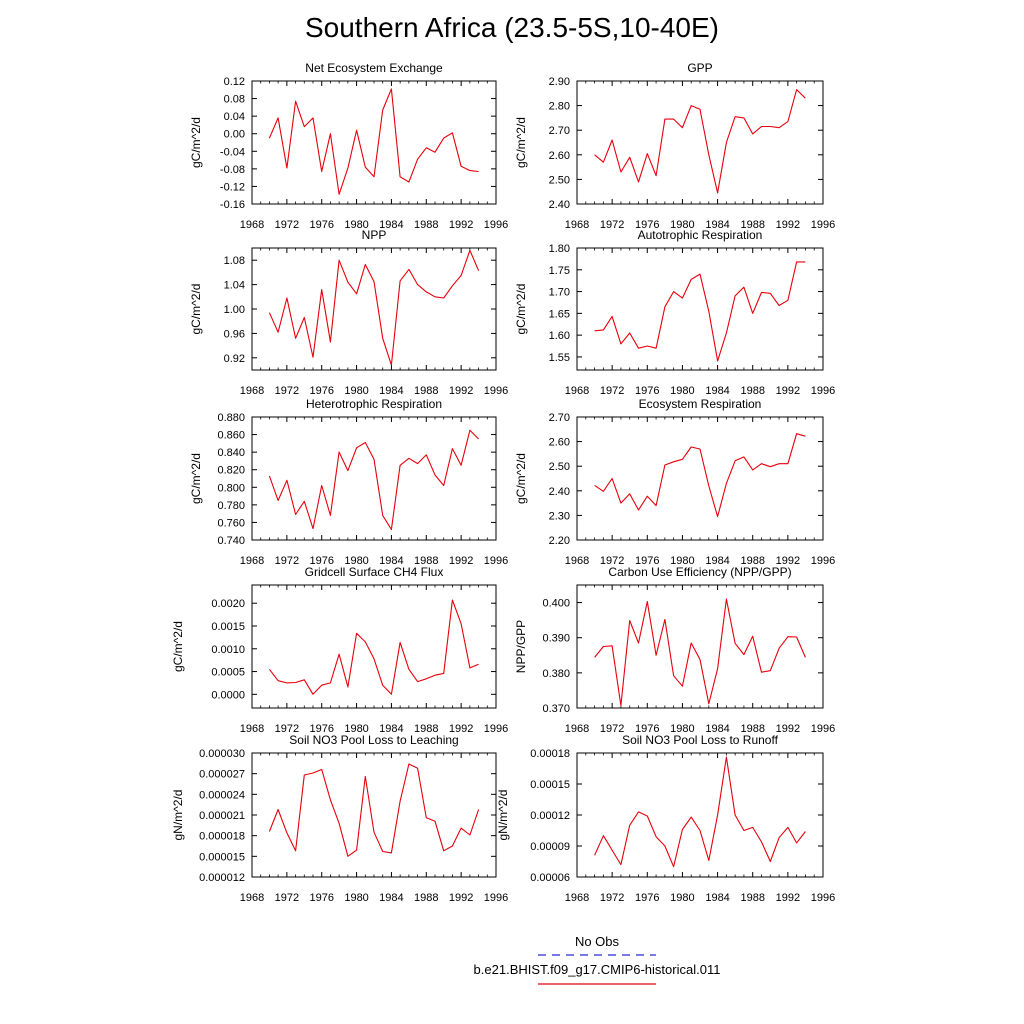 Image resolution: width=1024 pixels, height=1024 pixels. Describe the element at coordinates (222, 754) in the screenshot. I see `panel-8-ytick-label: 0.000030` at that location.